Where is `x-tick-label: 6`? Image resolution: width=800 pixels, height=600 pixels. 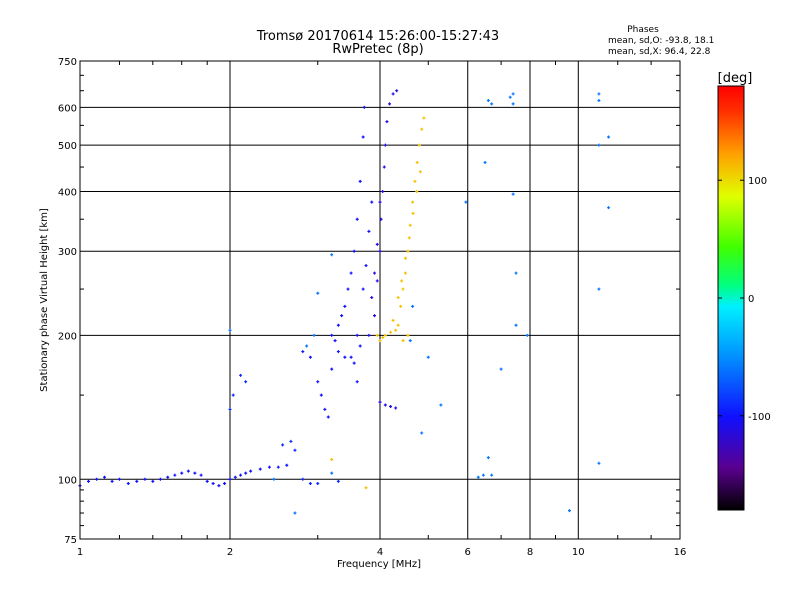
x-tick-label: 6 is located at coordinates (468, 552).